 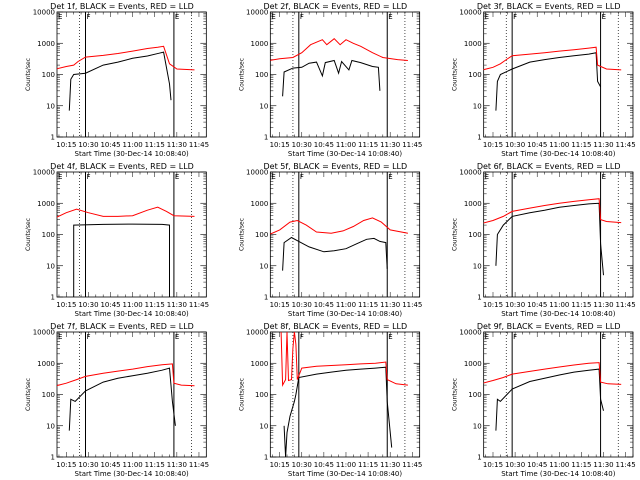 What do you see at coordinates (122, 166) in the screenshot?
I see `panel-title: Det 4f, BLACK = Events, RED = LLD` at bounding box center [122, 166].